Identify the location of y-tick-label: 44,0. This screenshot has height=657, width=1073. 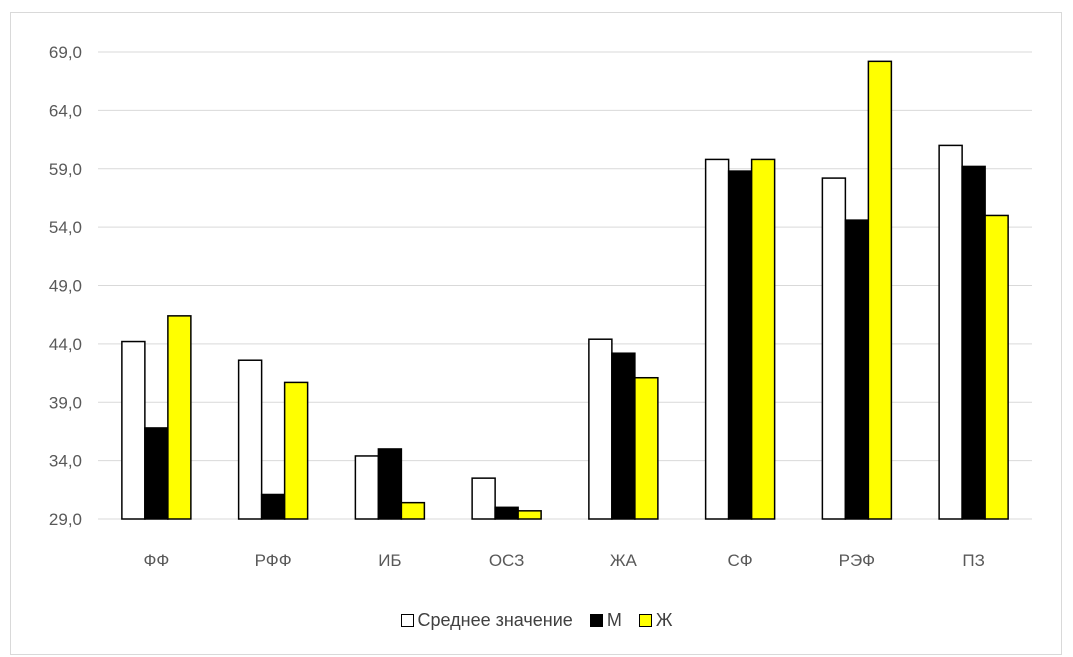
(65, 344).